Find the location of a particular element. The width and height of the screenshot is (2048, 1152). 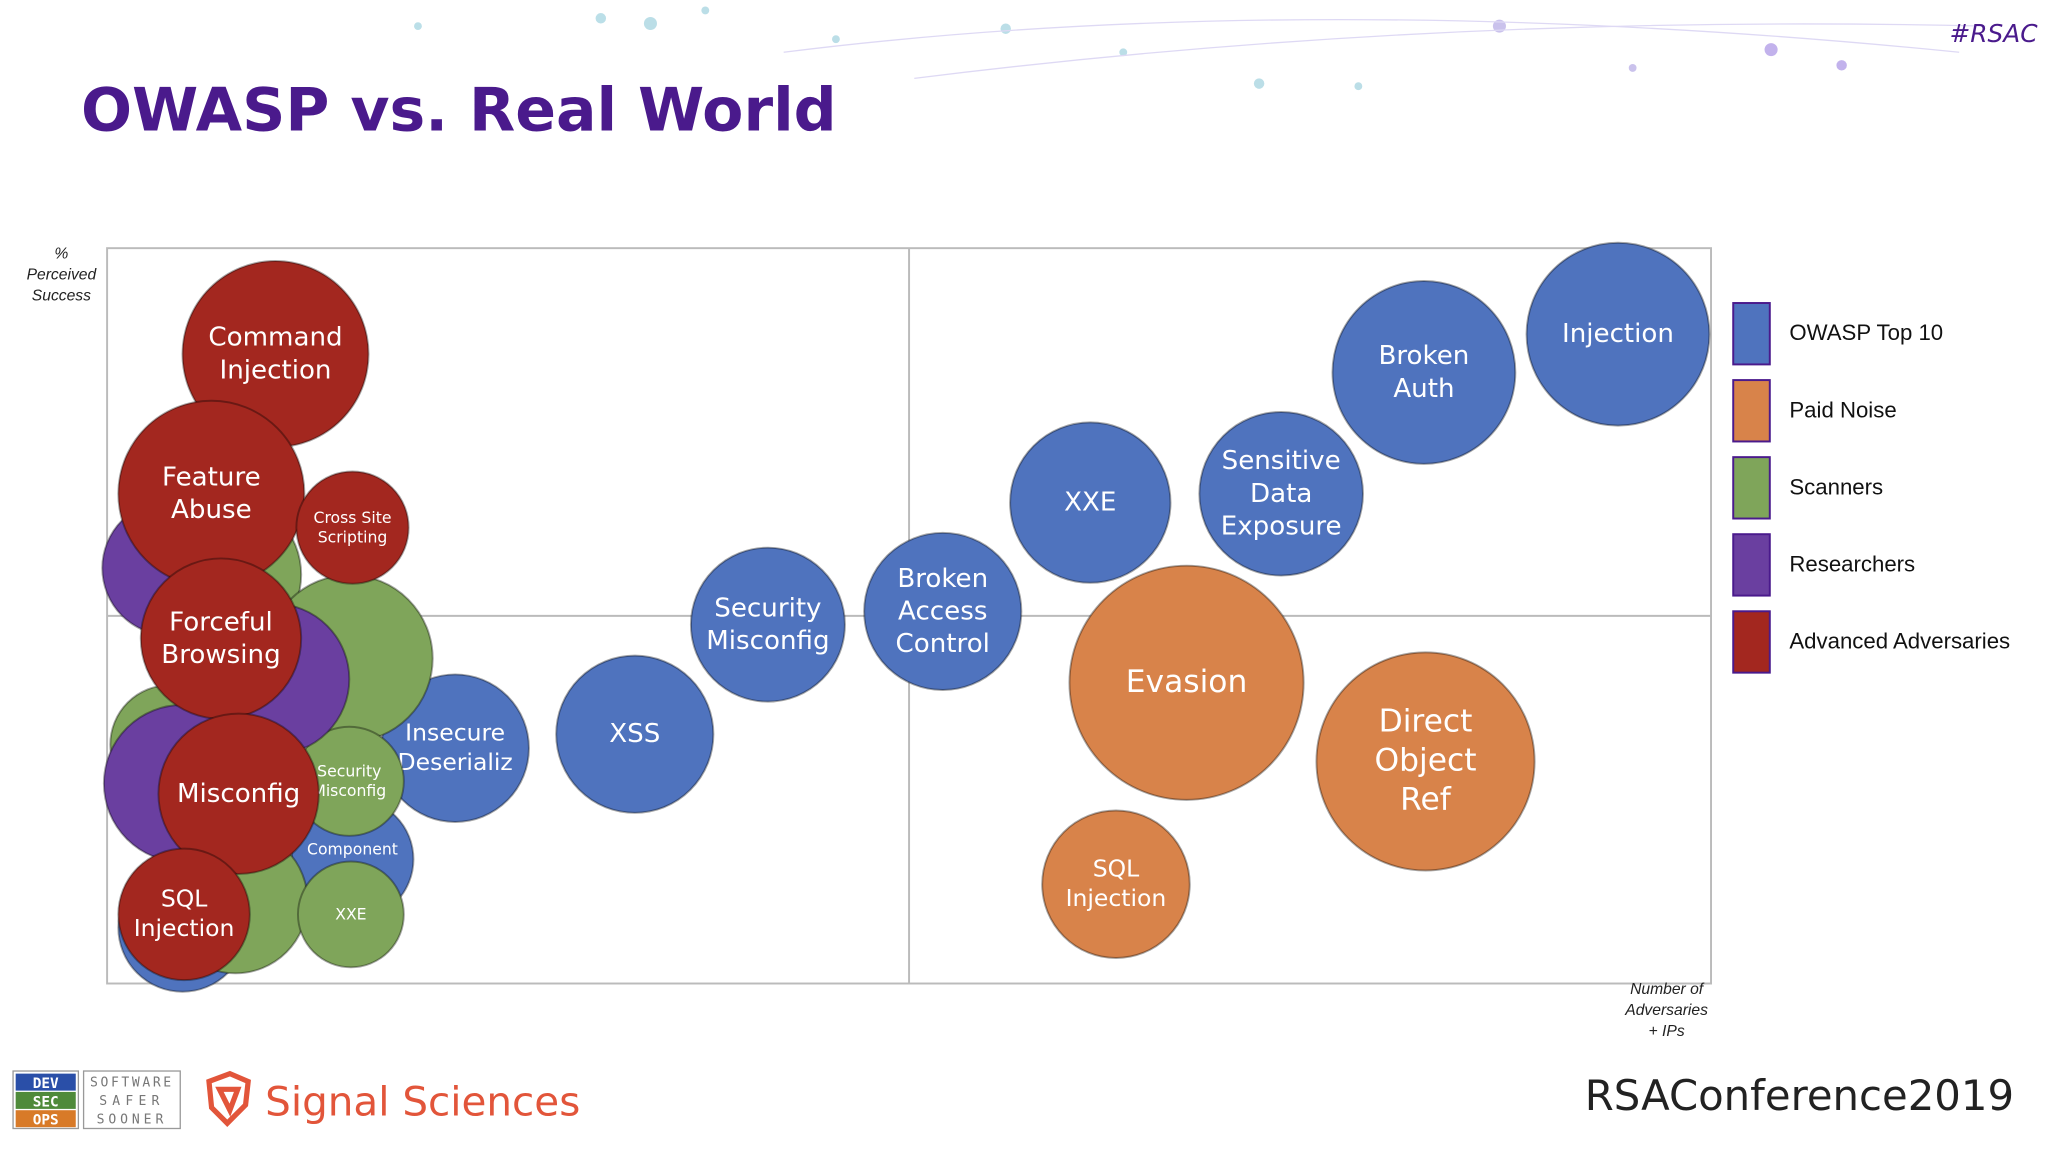

devsecops-logo: DEV SEC OPS SOFTWARE SAFER SOONER is located at coordinates (96, 1100).